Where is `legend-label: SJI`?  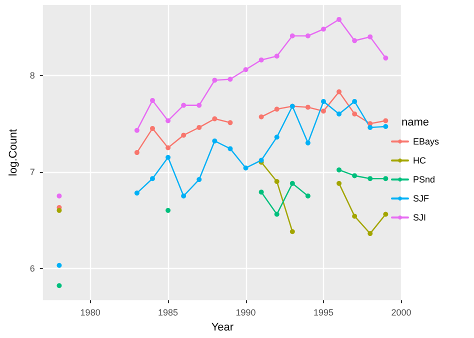
legend-label: SJI is located at coordinates (419, 217).